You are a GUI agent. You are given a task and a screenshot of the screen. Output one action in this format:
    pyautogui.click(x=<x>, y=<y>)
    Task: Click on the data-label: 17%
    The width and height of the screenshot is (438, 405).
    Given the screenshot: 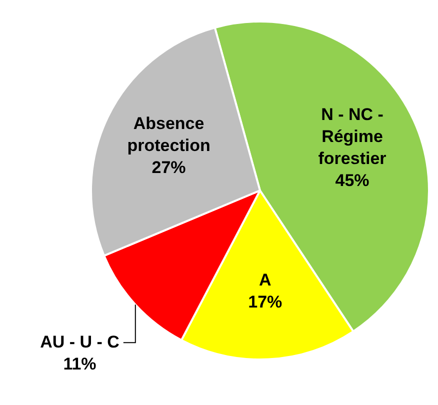 What is the action you would take?
    pyautogui.click(x=265, y=302)
    